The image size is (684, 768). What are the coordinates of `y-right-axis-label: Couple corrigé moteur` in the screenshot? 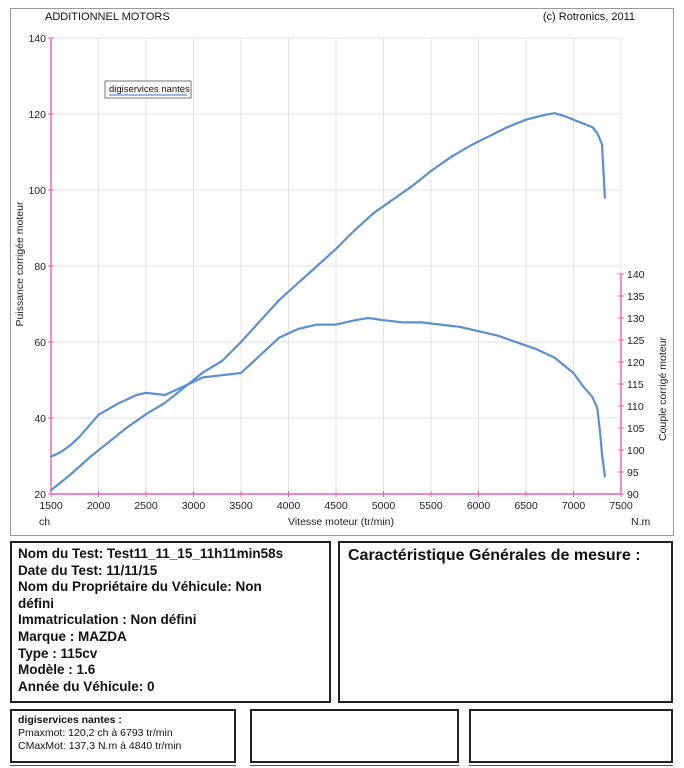 It's located at (663, 389).